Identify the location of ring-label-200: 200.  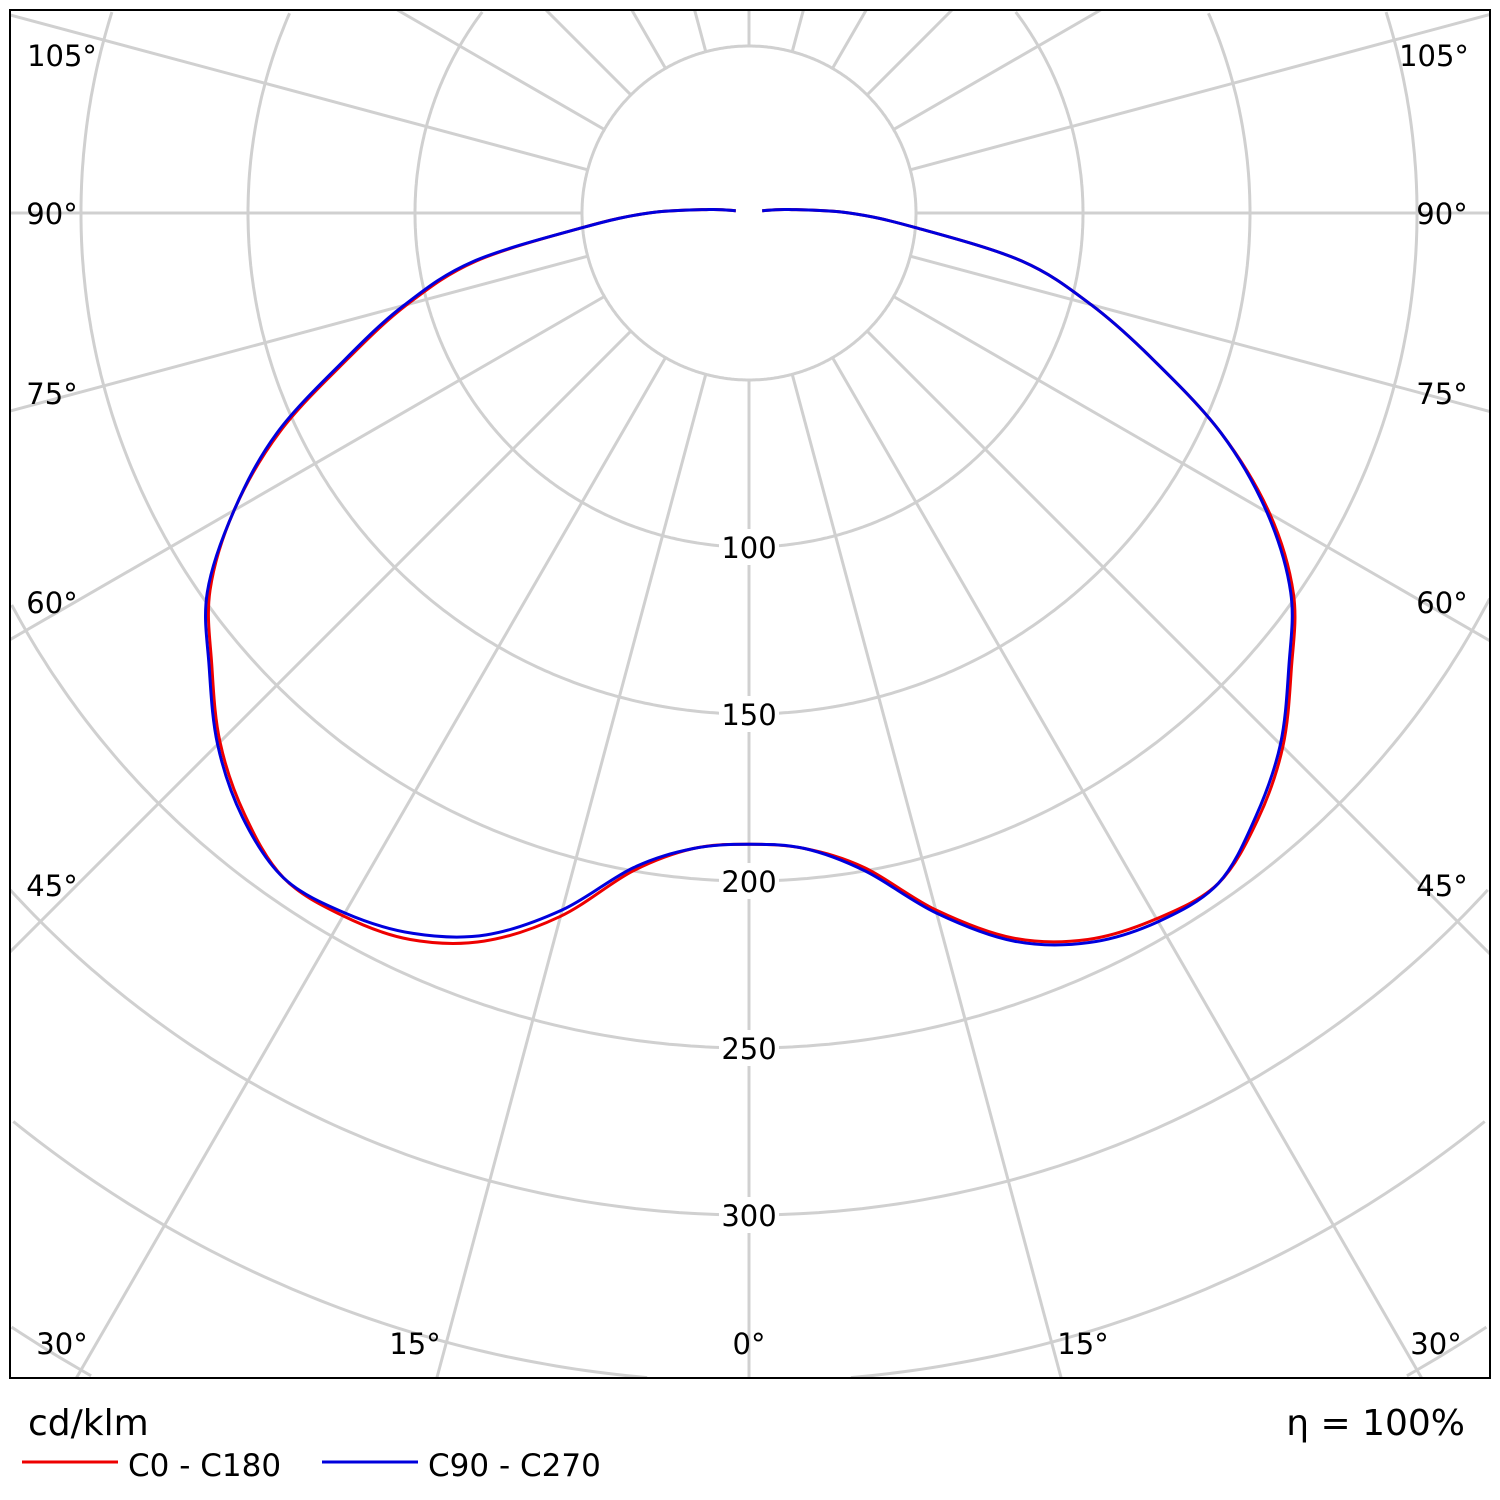
(748, 882).